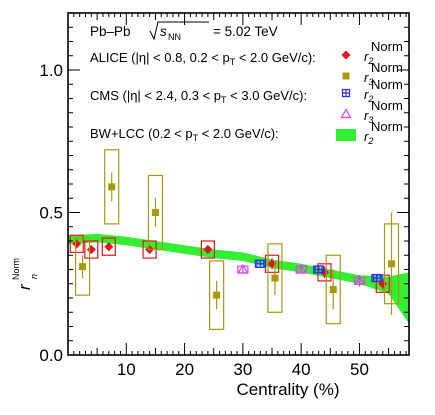 This screenshot has width=435, height=415. Describe the element at coordinates (174, 37) in the screenshot. I see `header-sqrt-sub: NN` at that location.